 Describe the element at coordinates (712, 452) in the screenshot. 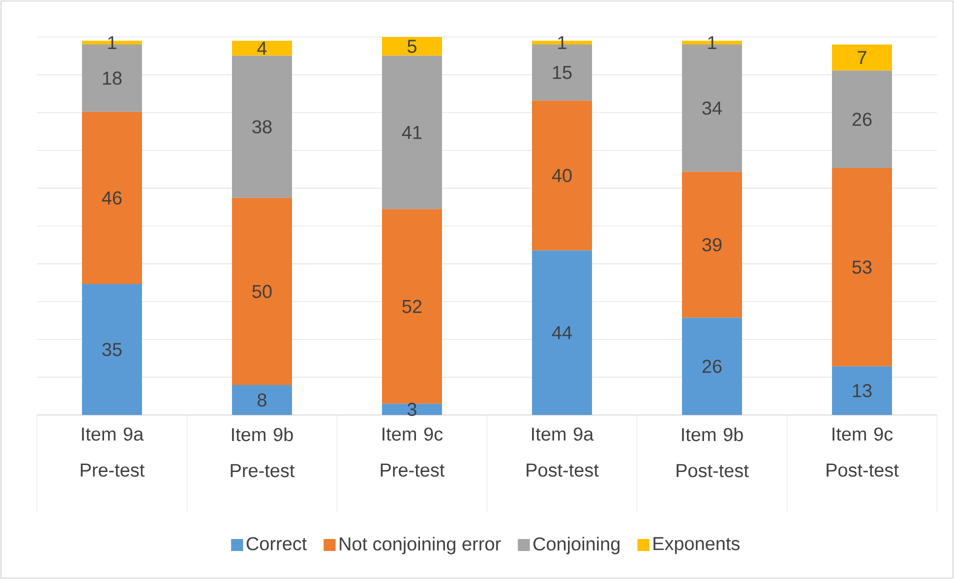

I see `category-label: Item 9b Post-test` at that location.